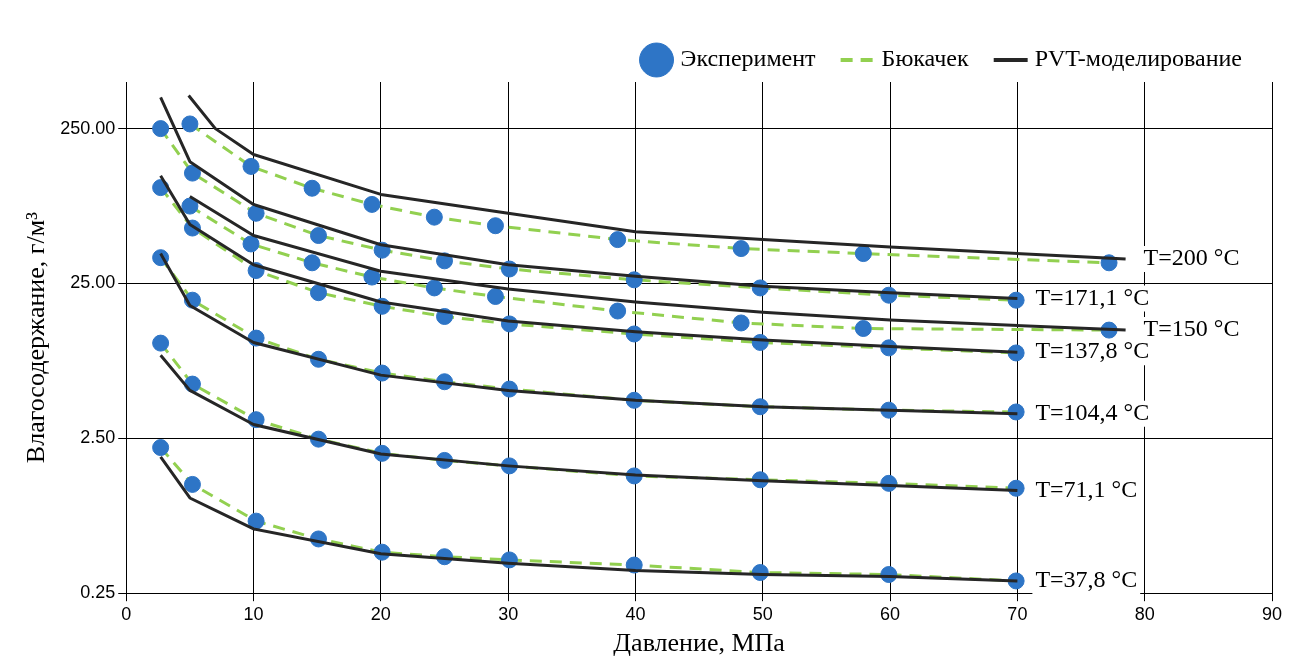  I want to click on x-tick-label: 80, so click(1144, 613).